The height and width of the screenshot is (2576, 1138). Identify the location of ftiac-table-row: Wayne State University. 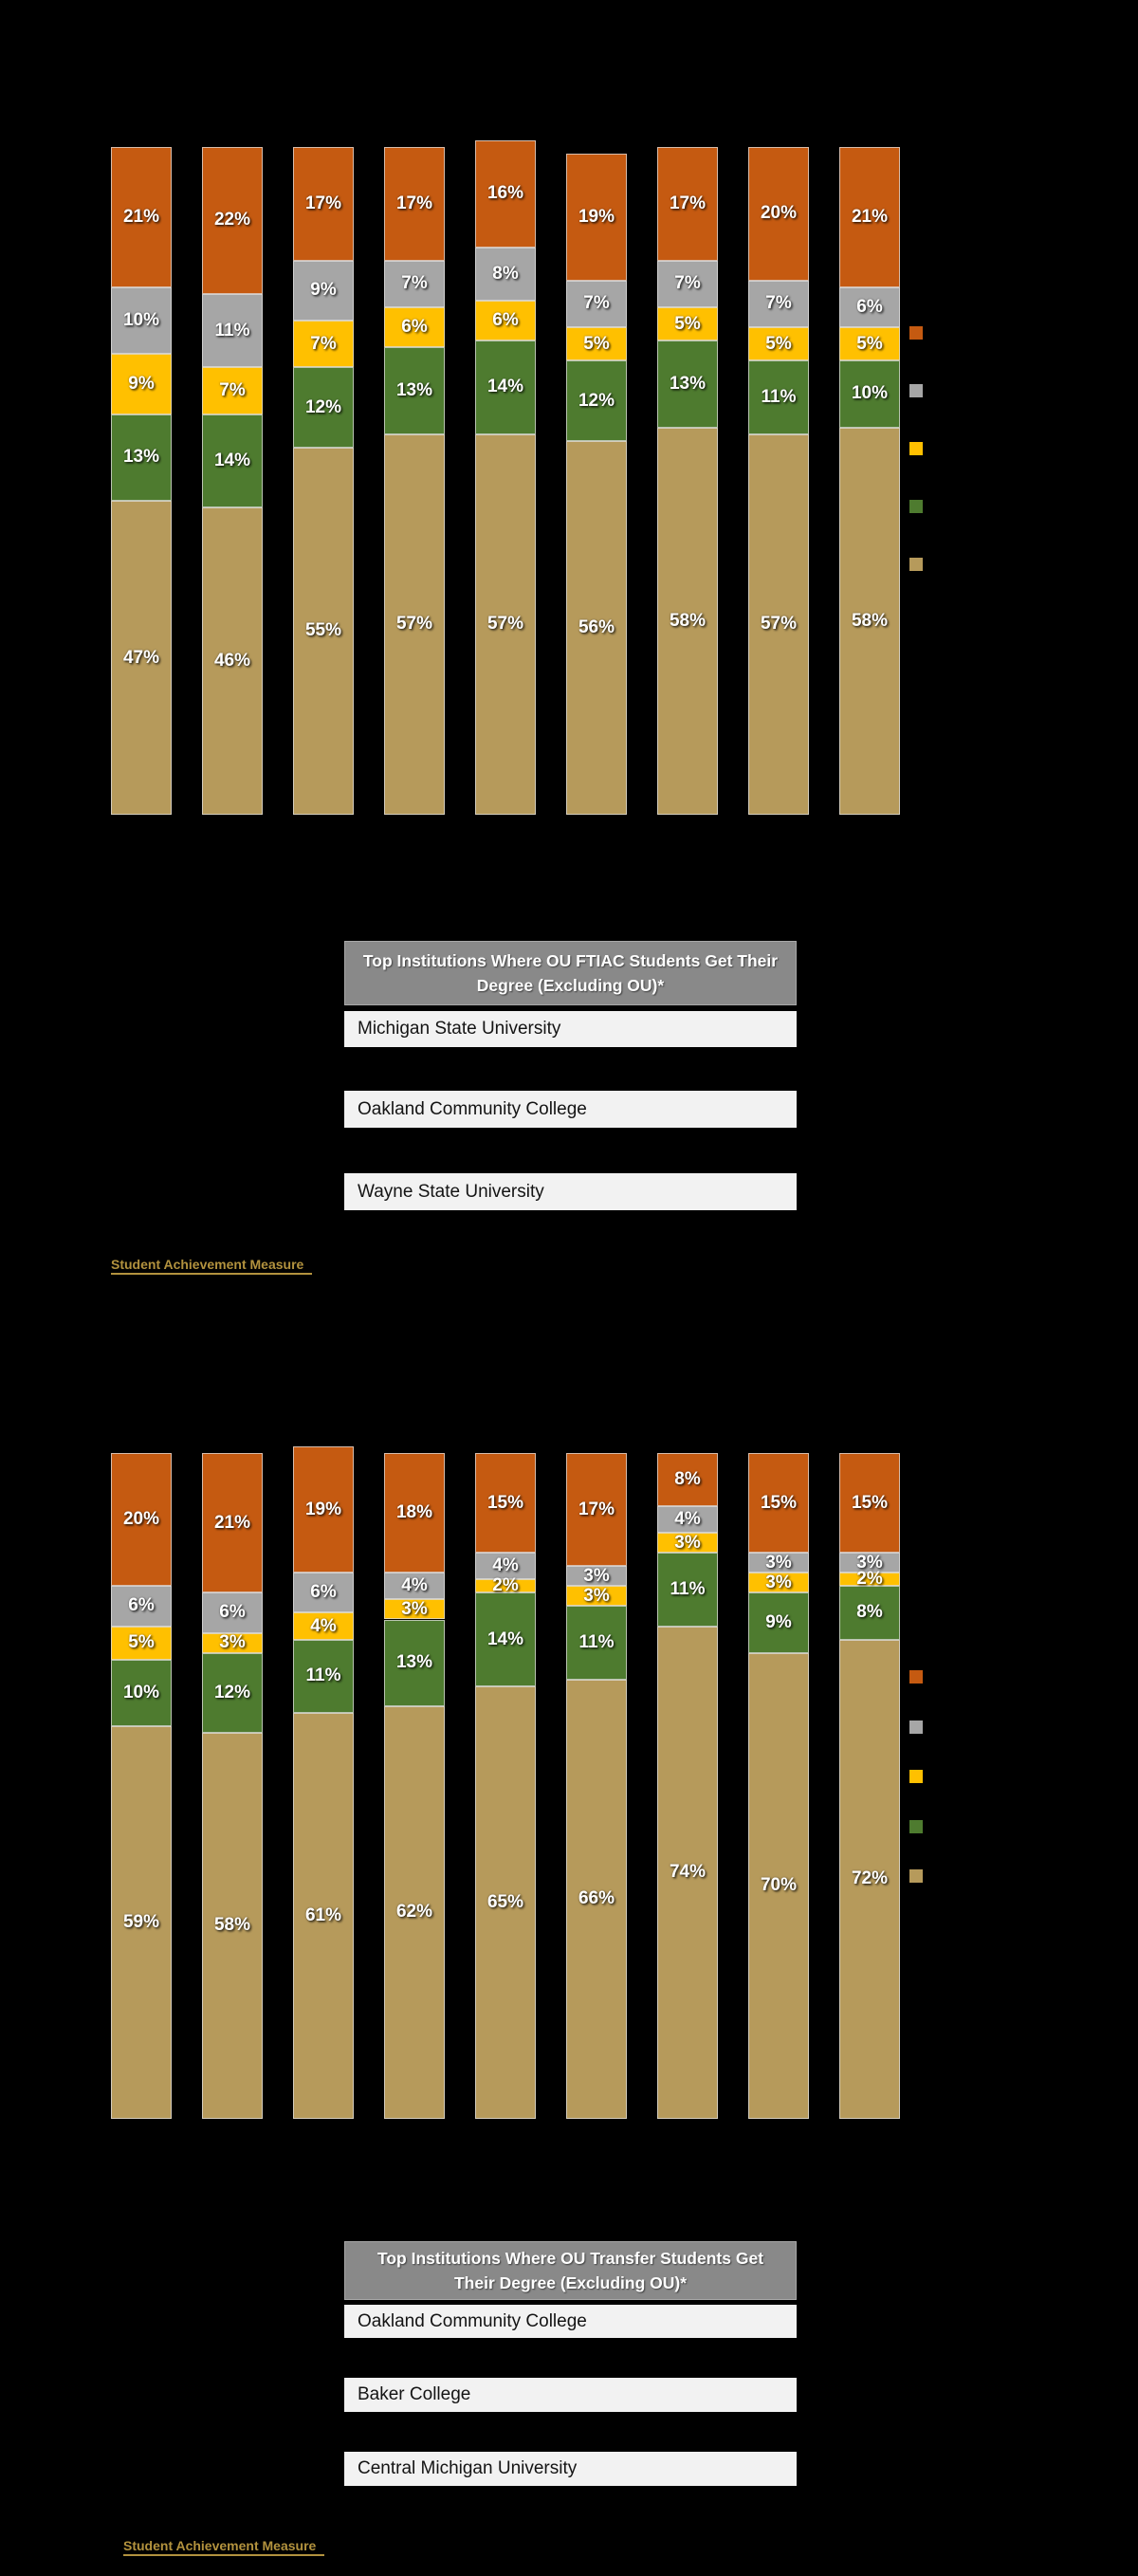
(570, 1191).